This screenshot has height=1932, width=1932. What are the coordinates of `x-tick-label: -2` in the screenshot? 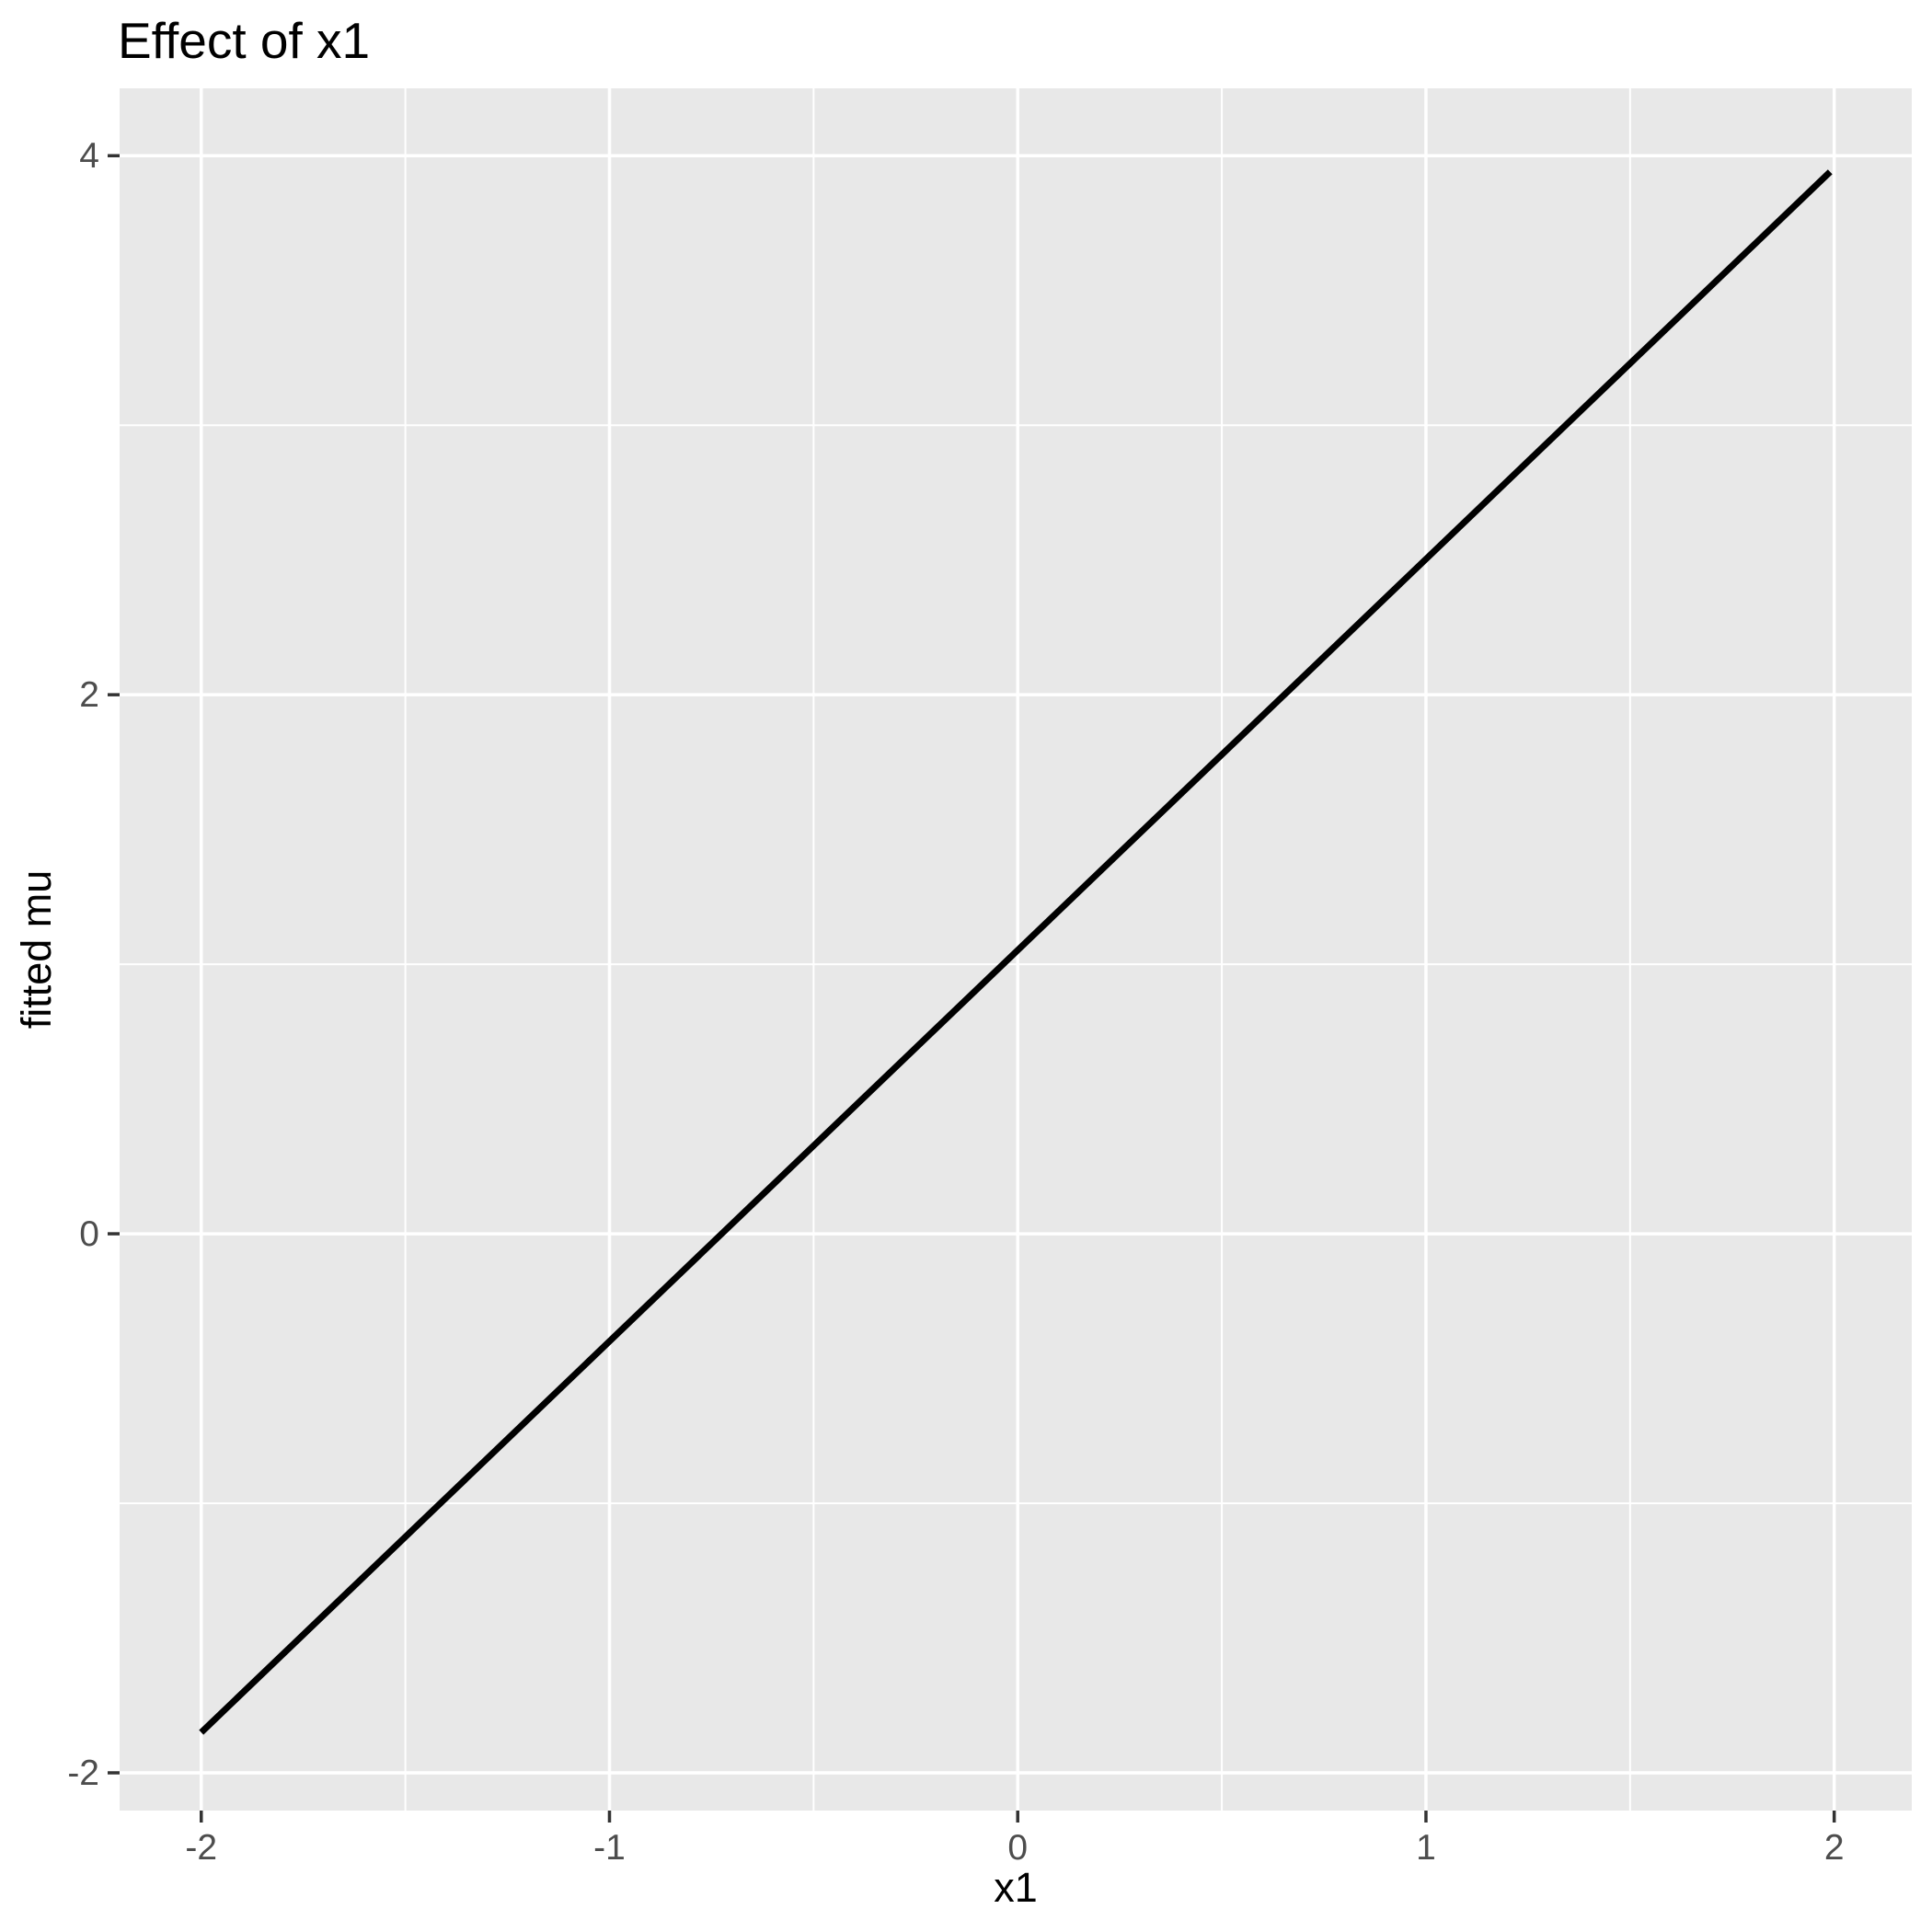 It's located at (201, 1848).